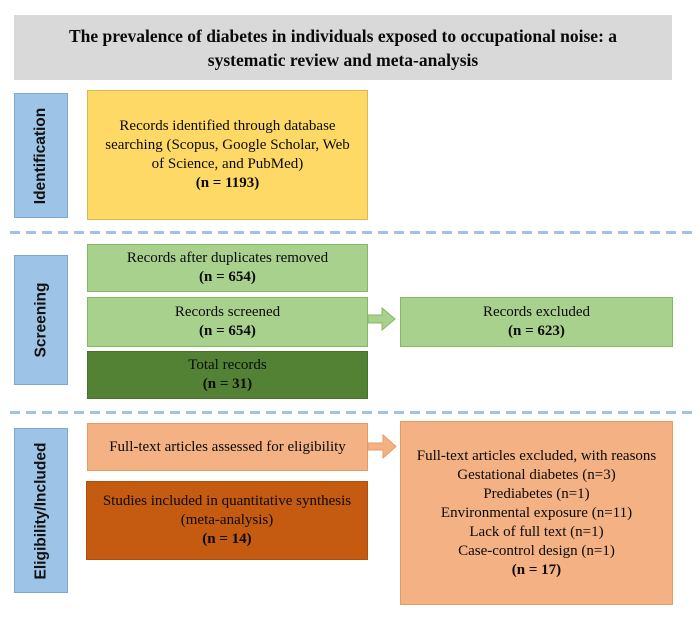 The image size is (700, 621). Describe the element at coordinates (536, 531) in the screenshot. I see `fulltext-excluded-line: Lack of full text (n=1)` at that location.